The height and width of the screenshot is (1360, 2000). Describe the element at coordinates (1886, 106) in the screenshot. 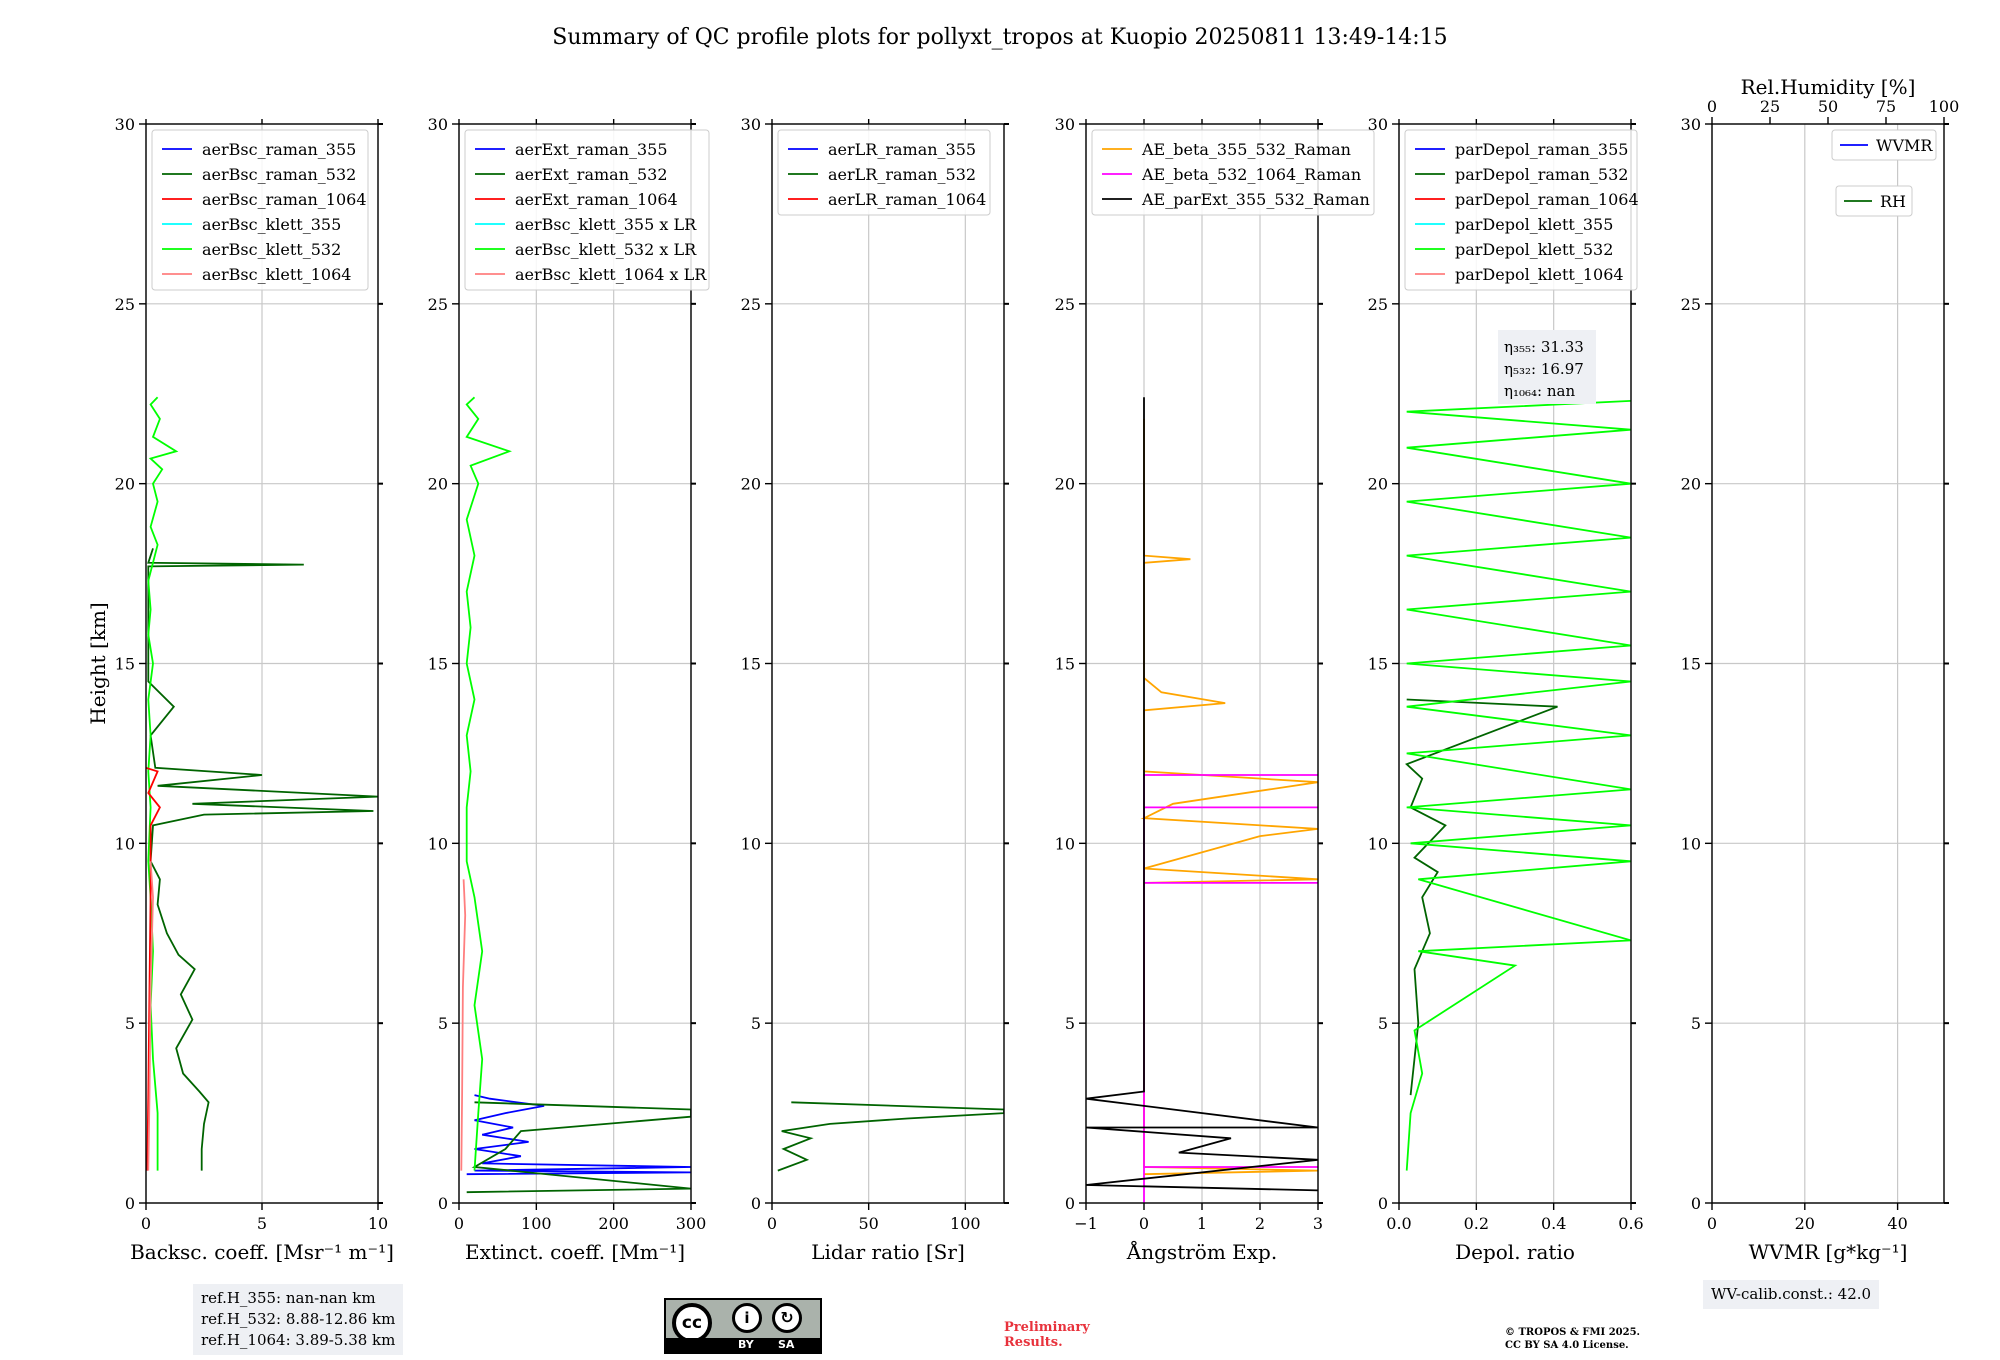

I see `x2-tick-label: 75` at that location.